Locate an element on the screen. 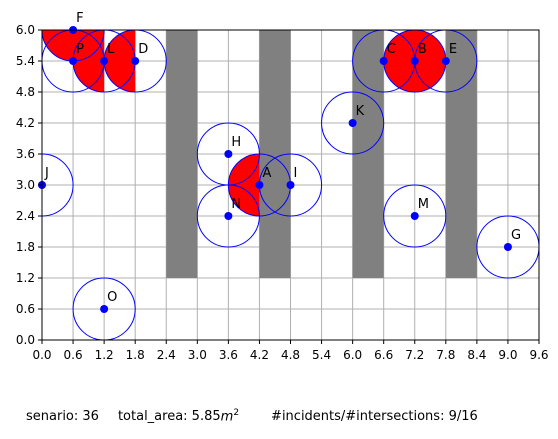 The image size is (558, 439). y-axis-ticks: 0.0 0.6 1.2 1.8 2.4 3.0 3.6 4.2 4.8 5.4 6.0 is located at coordinates (29, 185).